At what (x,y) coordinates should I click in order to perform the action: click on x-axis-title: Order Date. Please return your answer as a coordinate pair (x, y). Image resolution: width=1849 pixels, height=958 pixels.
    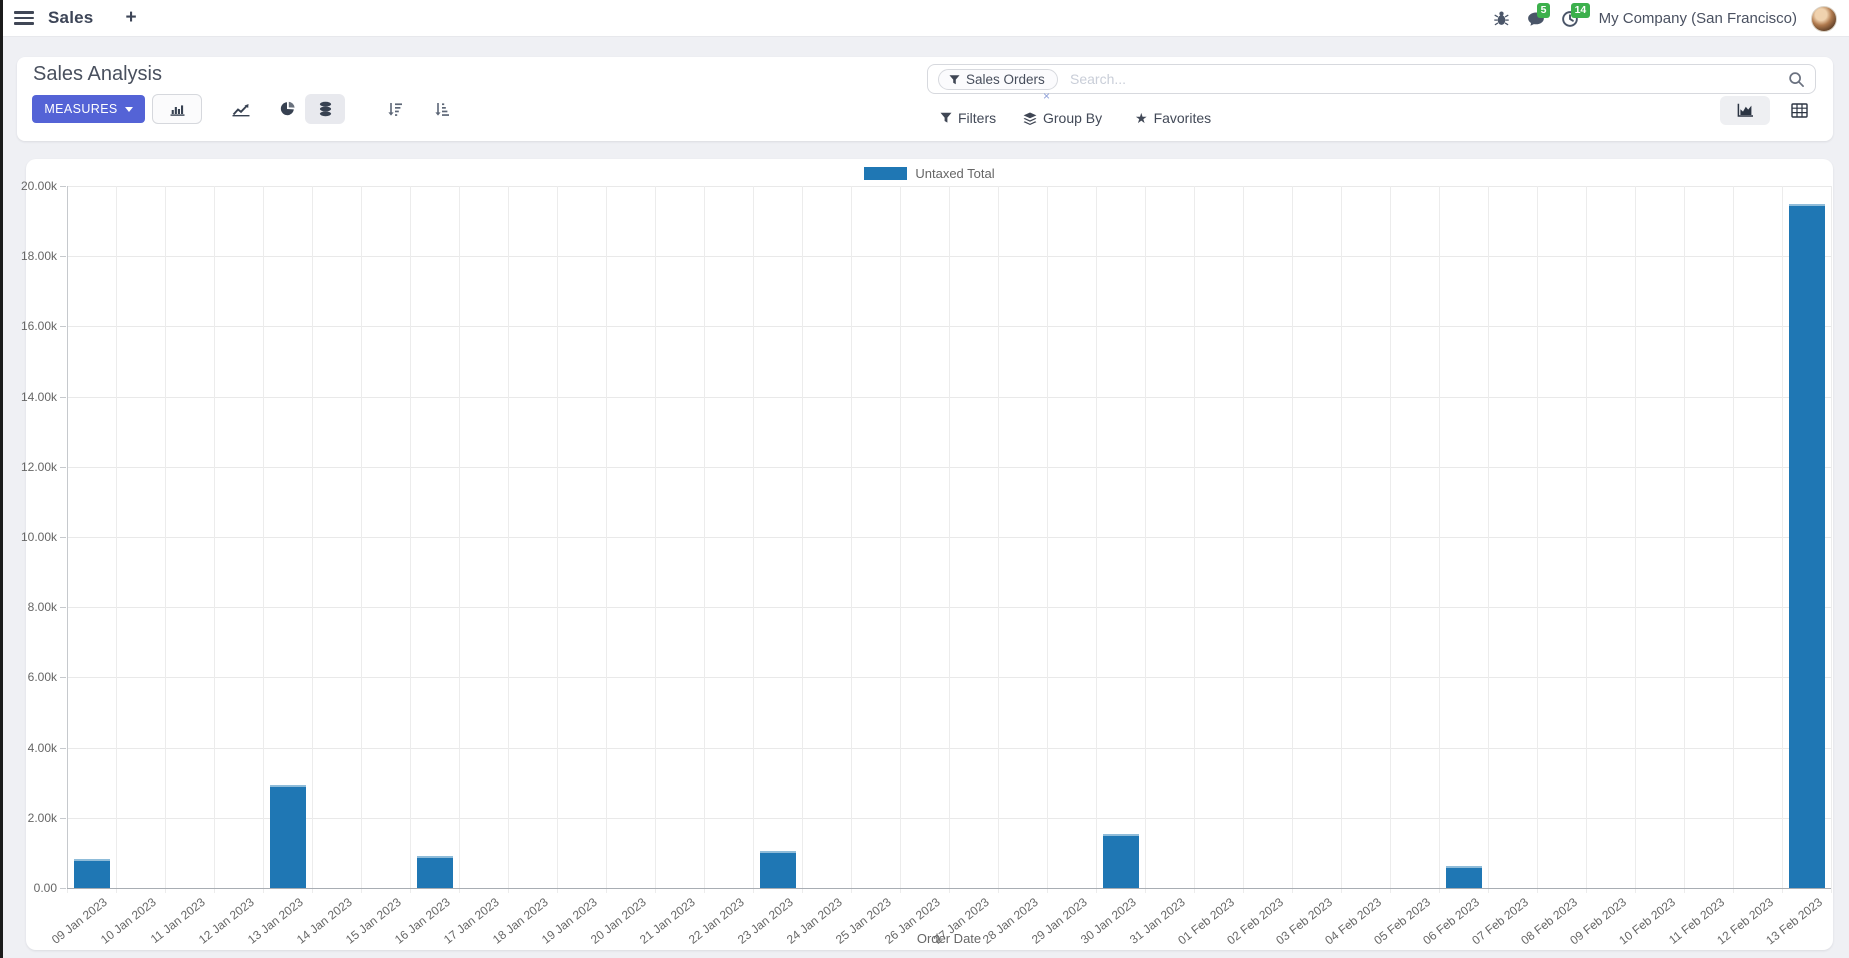
    Looking at the image, I should click on (949, 938).